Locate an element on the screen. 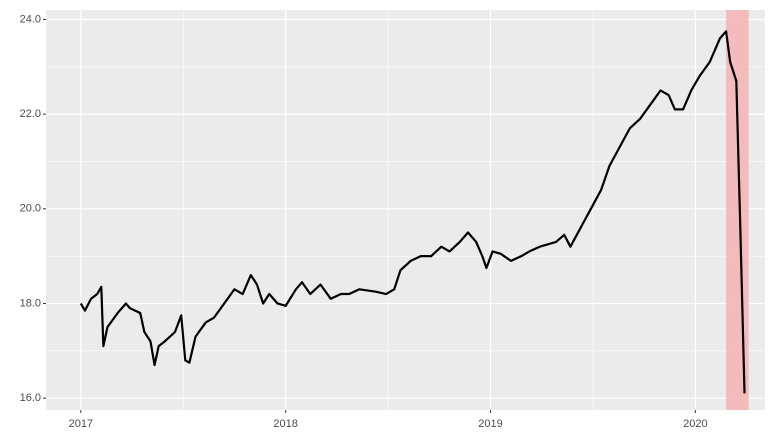  x-tick-label: 2017 is located at coordinates (81, 424).